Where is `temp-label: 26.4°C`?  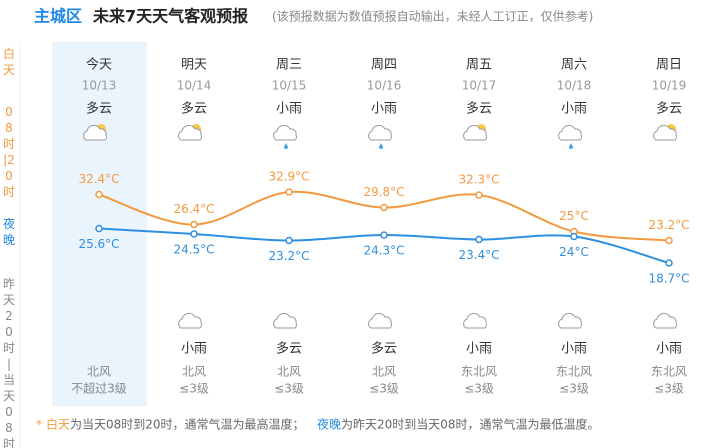 temp-label: 26.4°C is located at coordinates (193, 209).